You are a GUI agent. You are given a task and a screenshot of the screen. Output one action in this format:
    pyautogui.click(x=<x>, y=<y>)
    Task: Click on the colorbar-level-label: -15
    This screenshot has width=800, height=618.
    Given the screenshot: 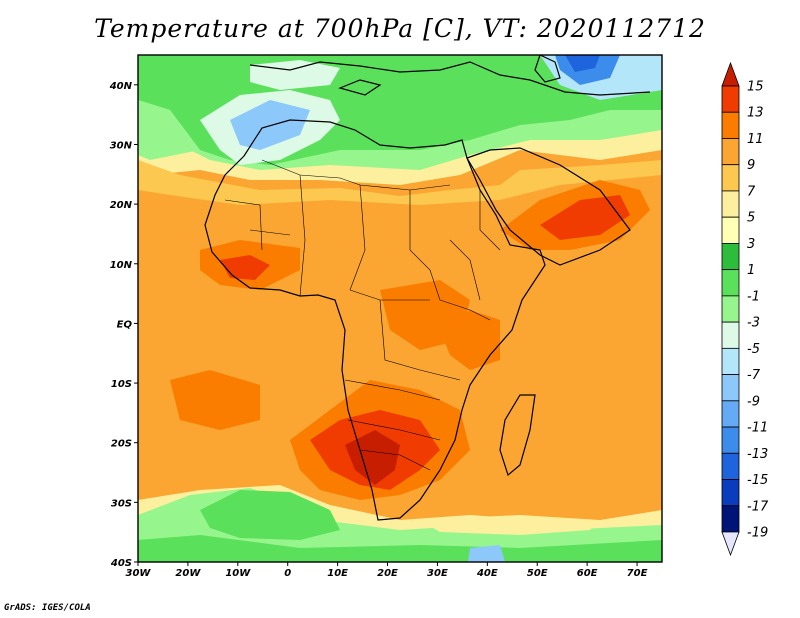 What is the action you would take?
    pyautogui.click(x=757, y=480)
    